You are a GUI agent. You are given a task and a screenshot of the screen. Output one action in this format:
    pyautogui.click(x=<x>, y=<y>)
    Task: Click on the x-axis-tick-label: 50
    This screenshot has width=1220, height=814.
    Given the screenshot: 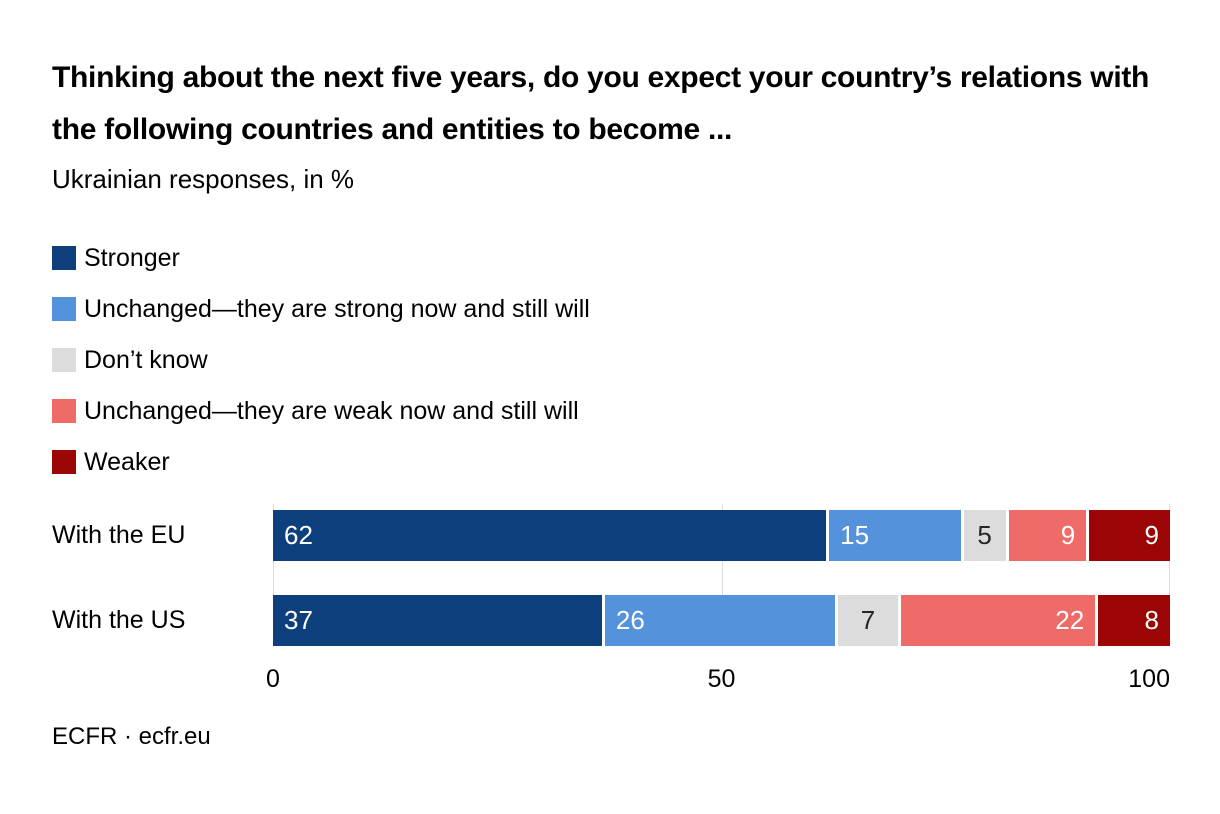 What is the action you would take?
    pyautogui.click(x=721, y=679)
    